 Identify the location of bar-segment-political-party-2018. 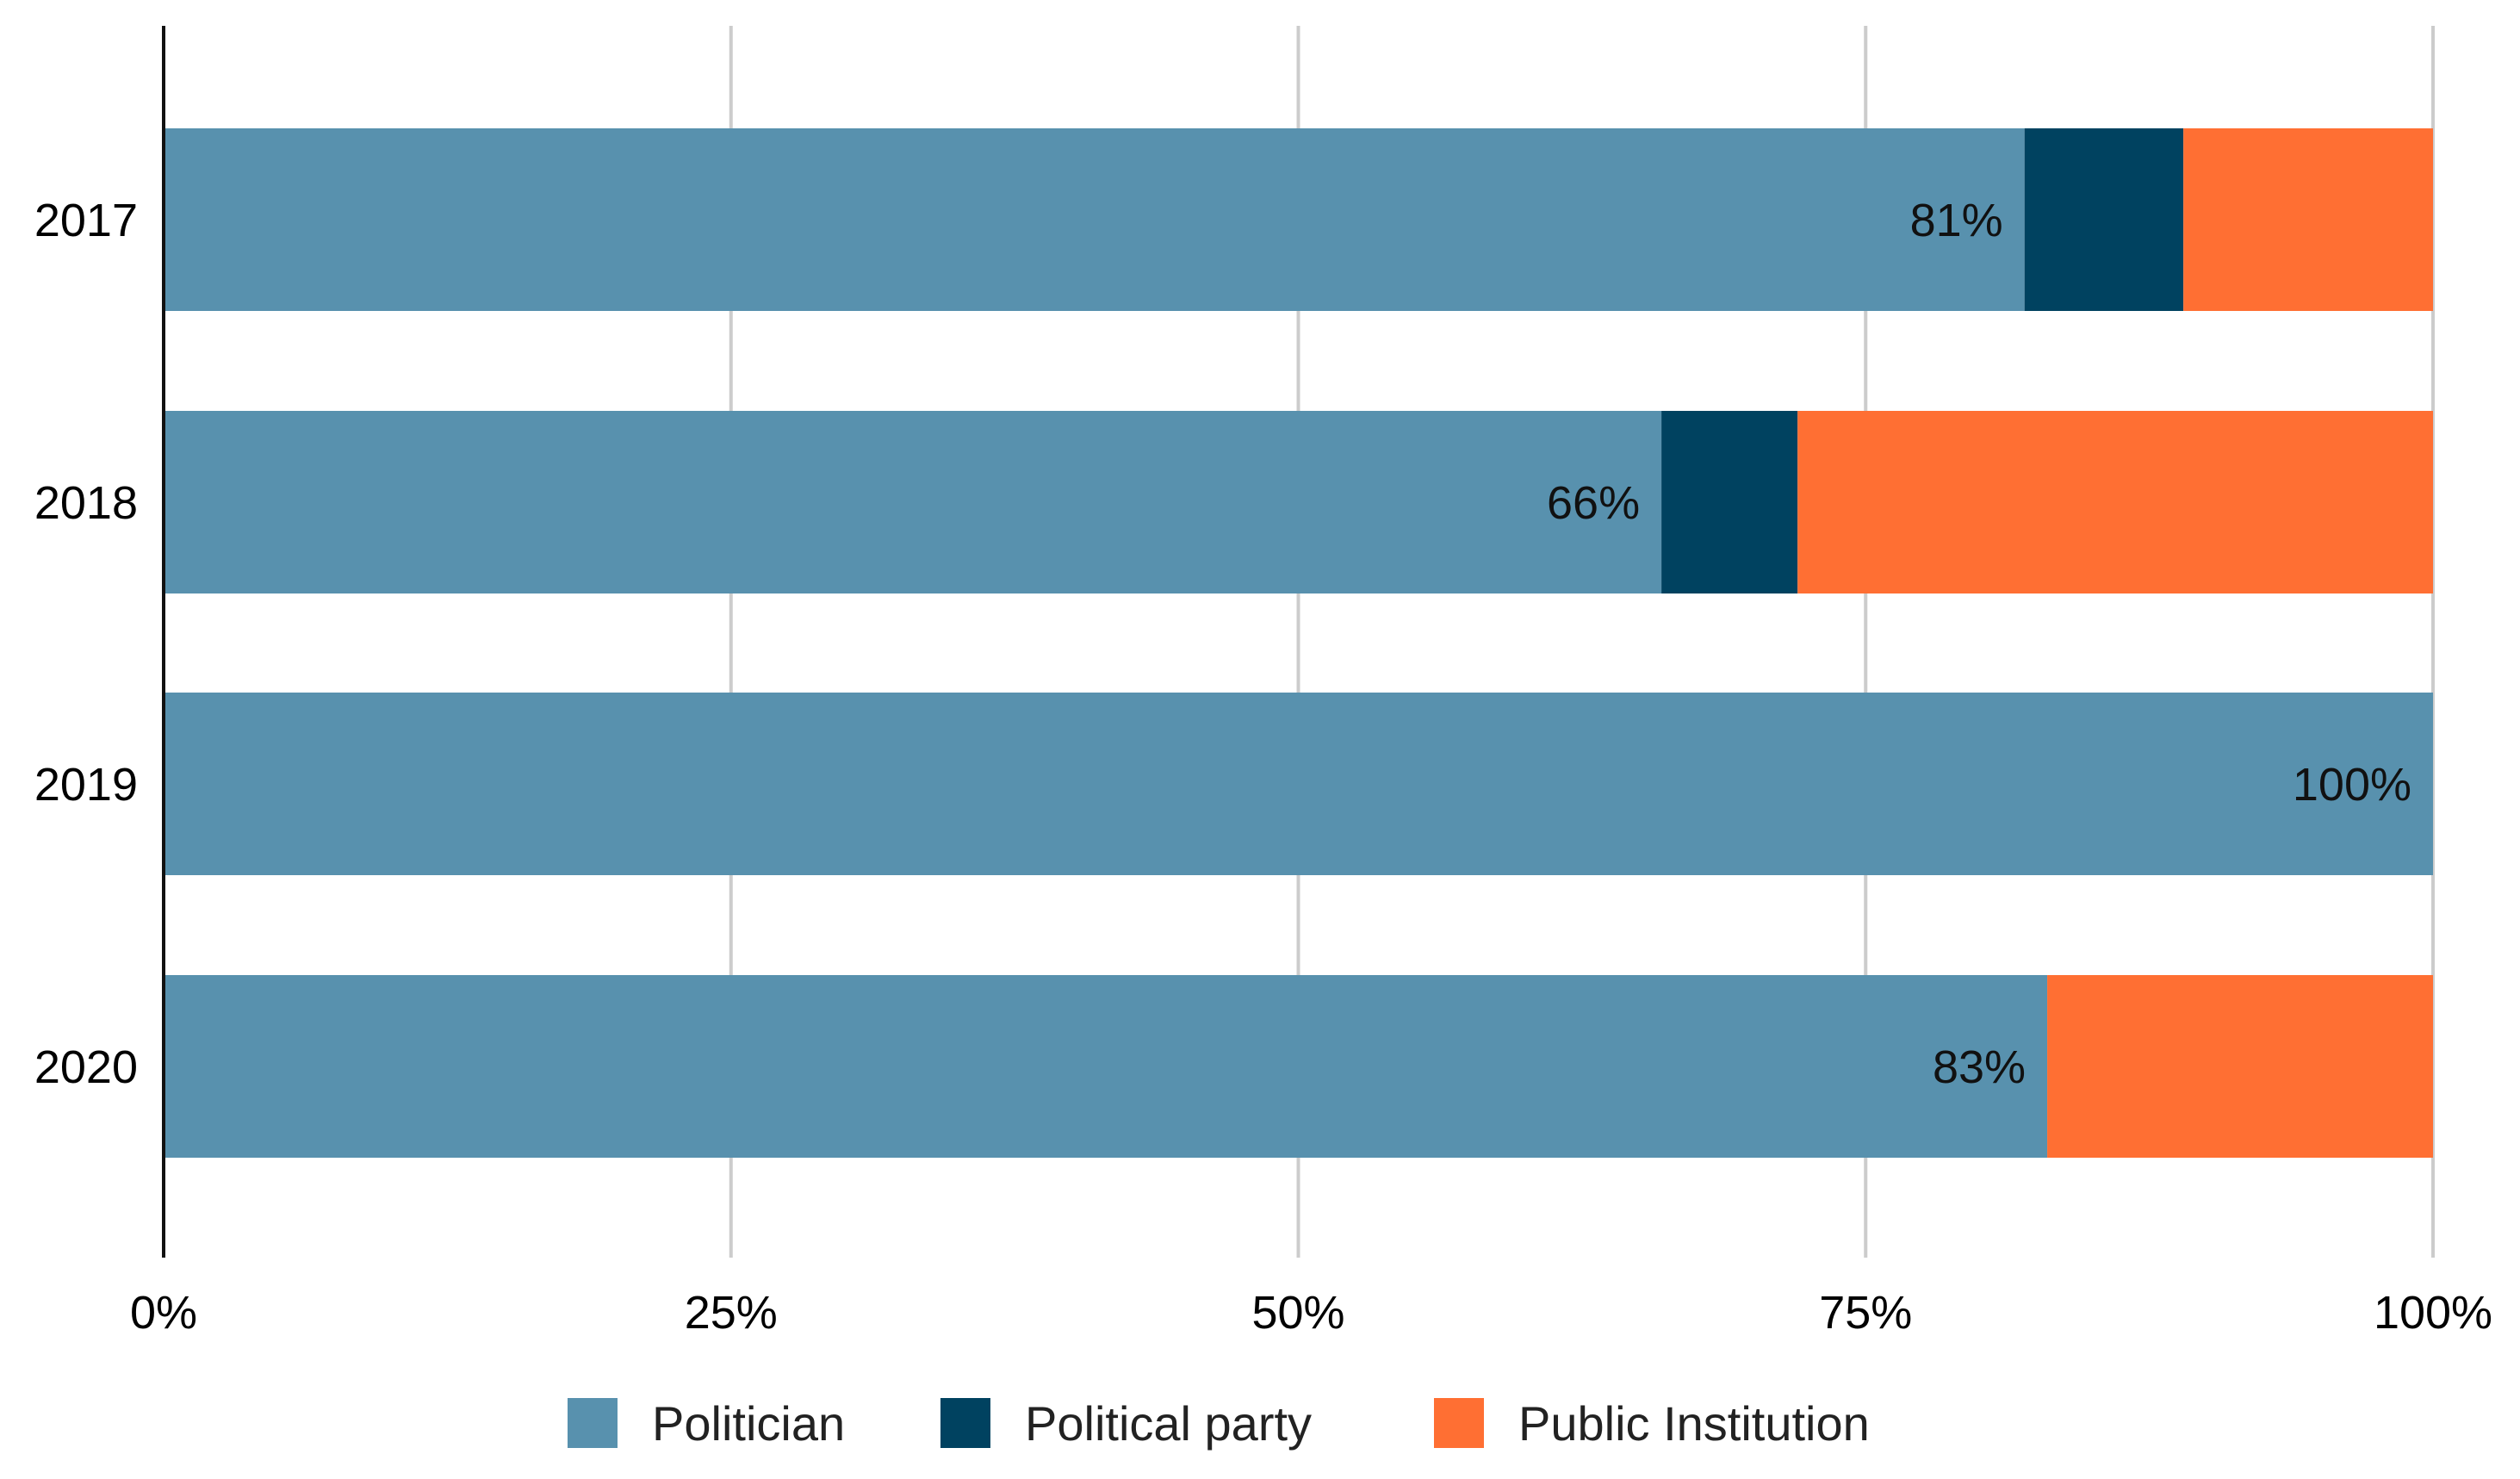
(1730, 502).